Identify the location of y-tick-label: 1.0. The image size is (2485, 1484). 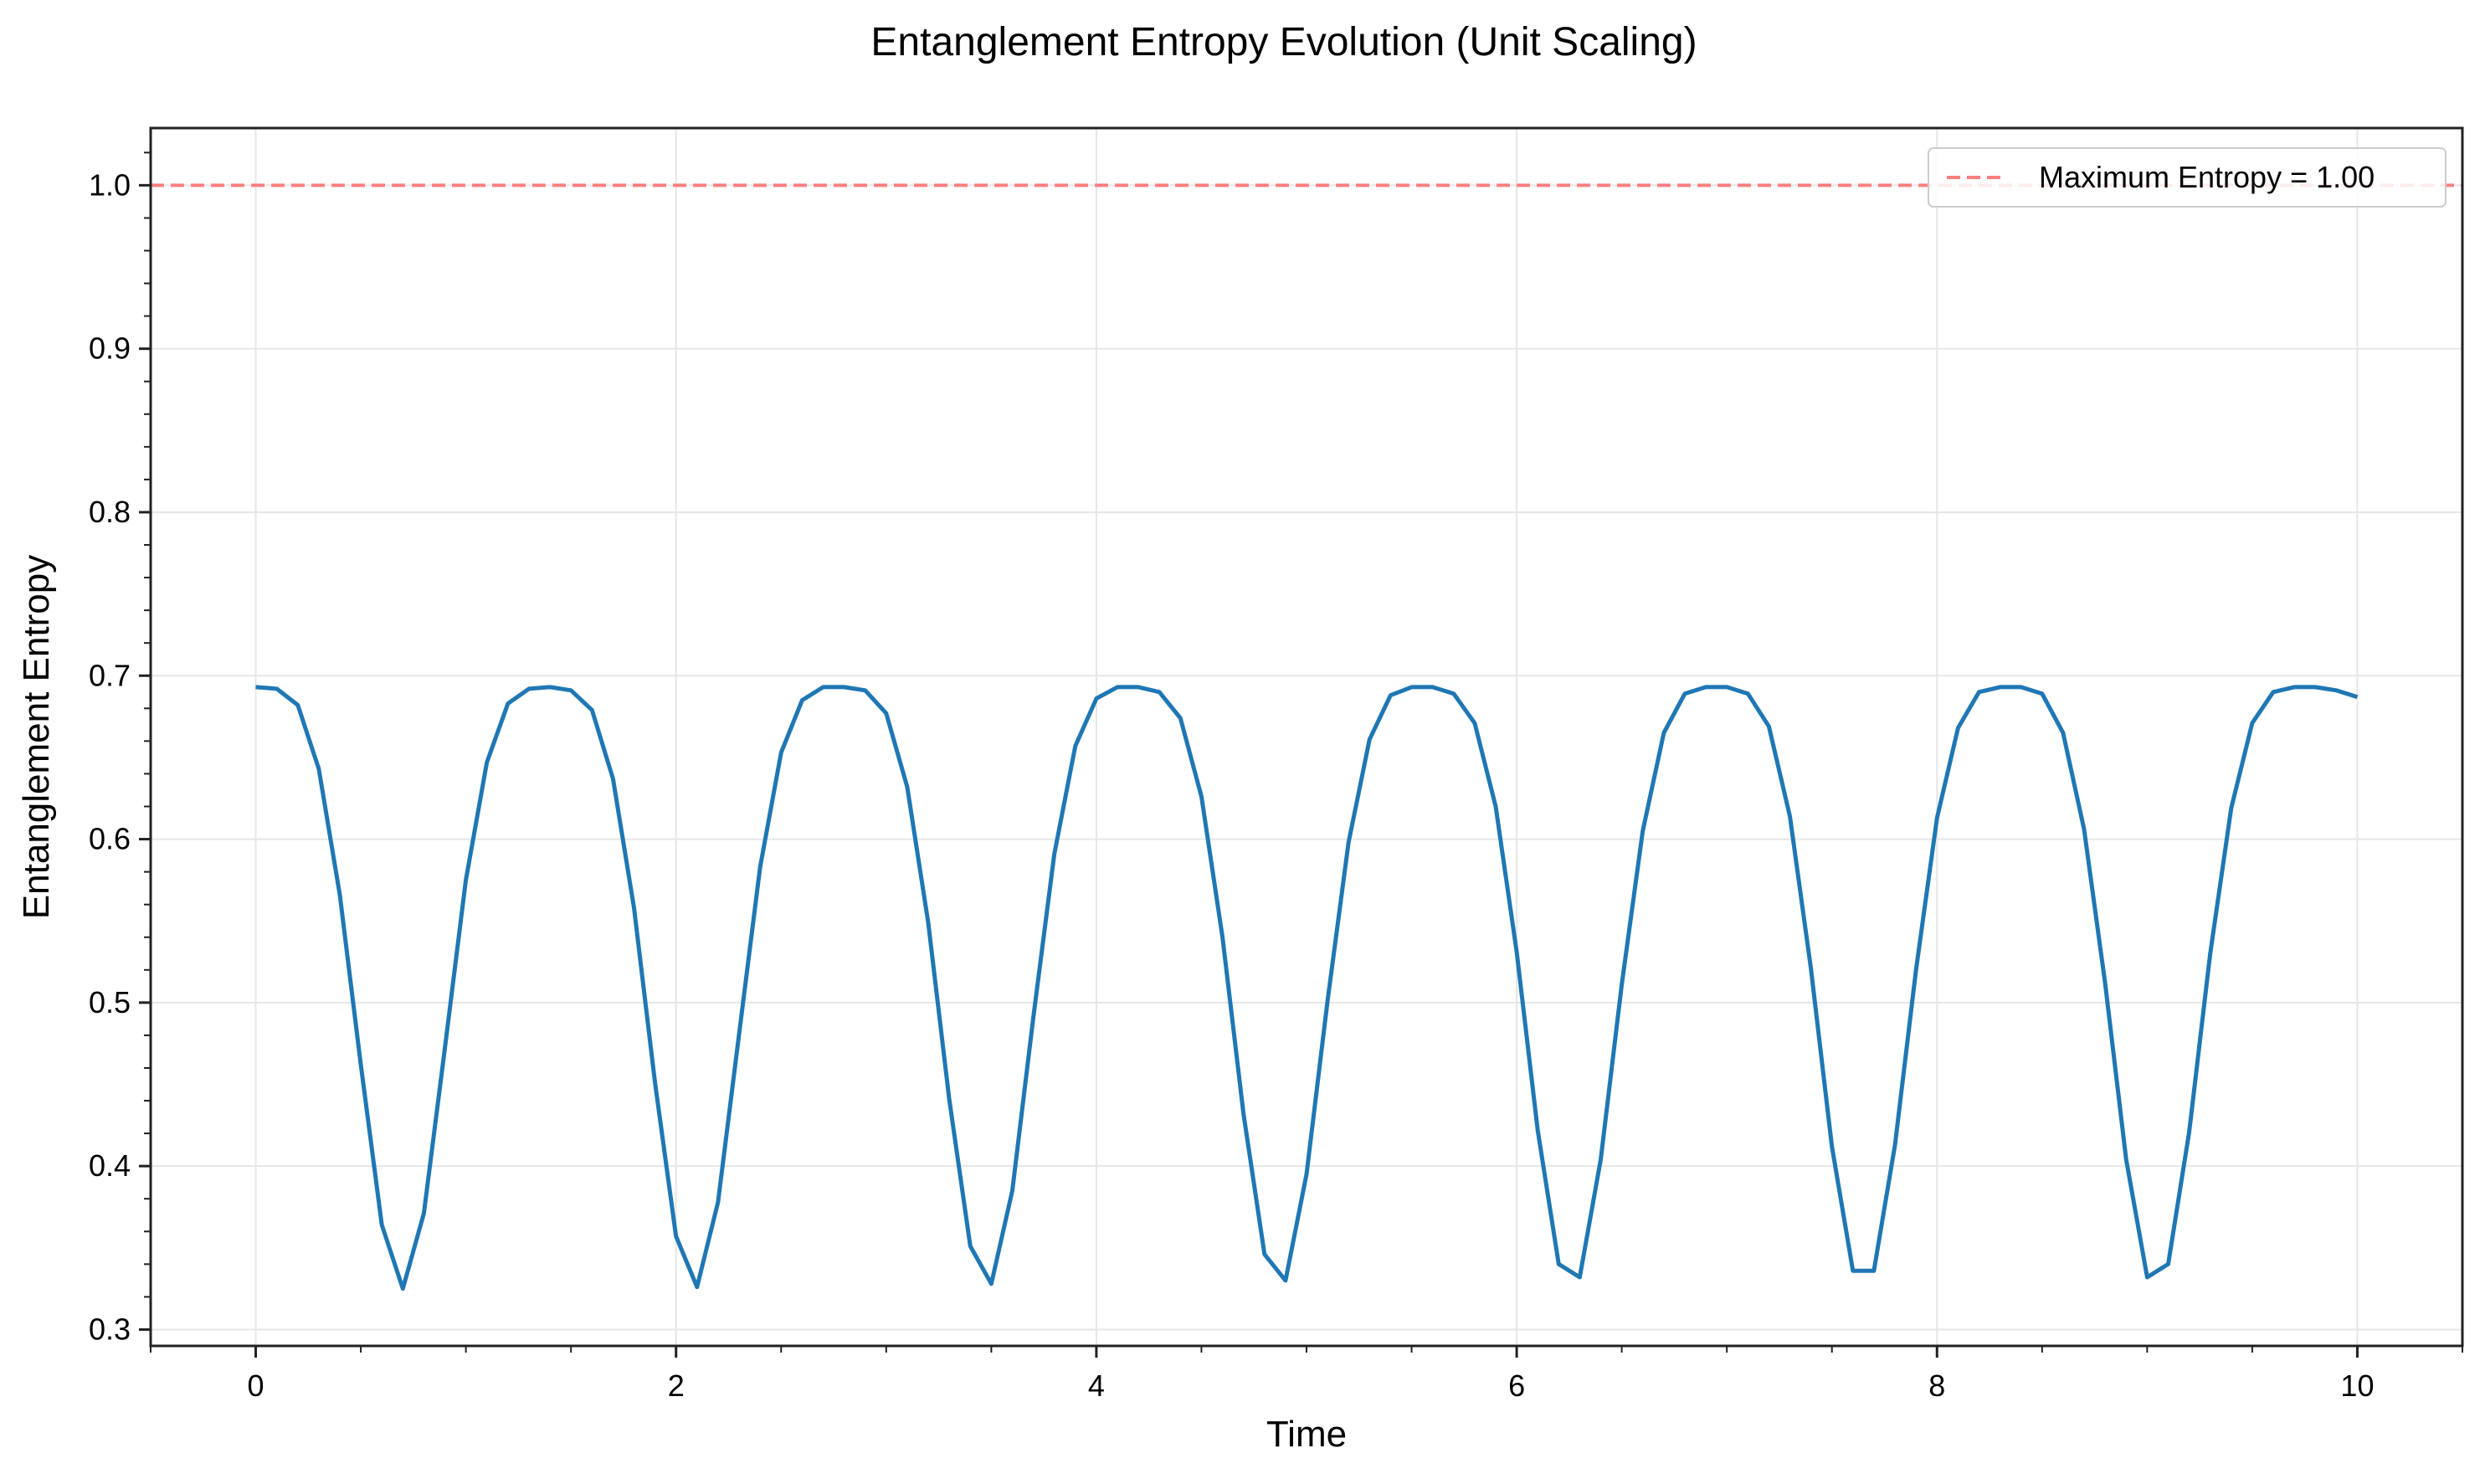
(110, 184).